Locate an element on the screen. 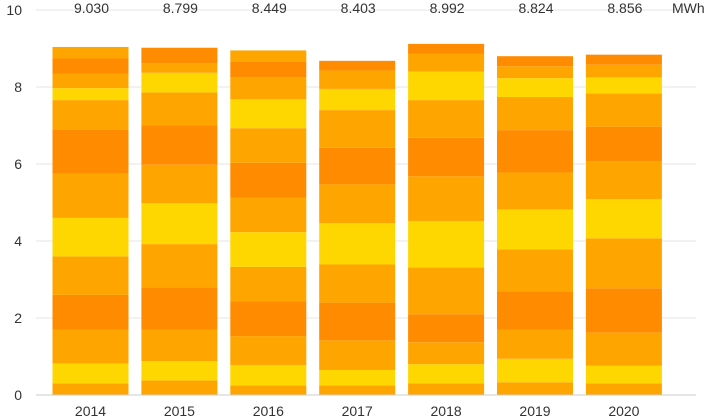 The image size is (710, 419). x-tick-label: 2019 is located at coordinates (534, 411).